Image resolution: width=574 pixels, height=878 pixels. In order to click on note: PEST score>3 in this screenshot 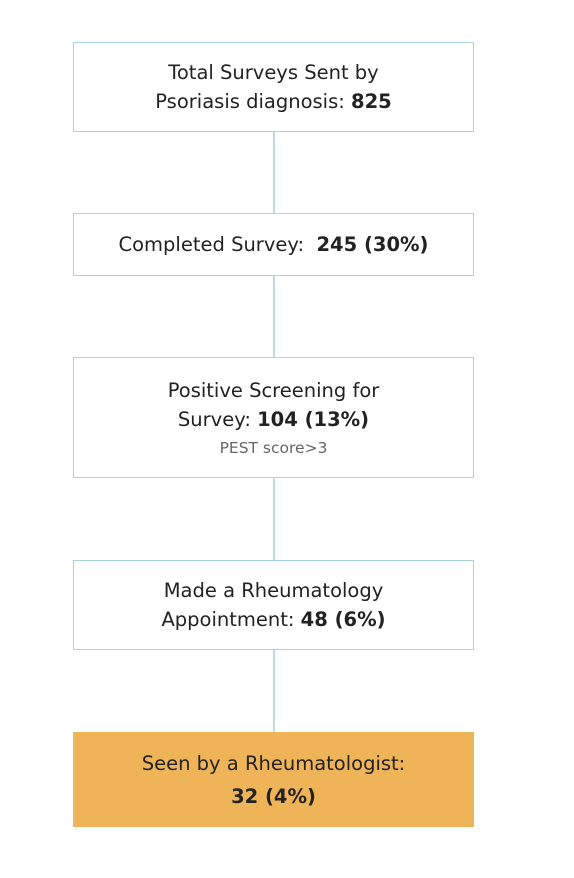, I will do `click(273, 447)`.